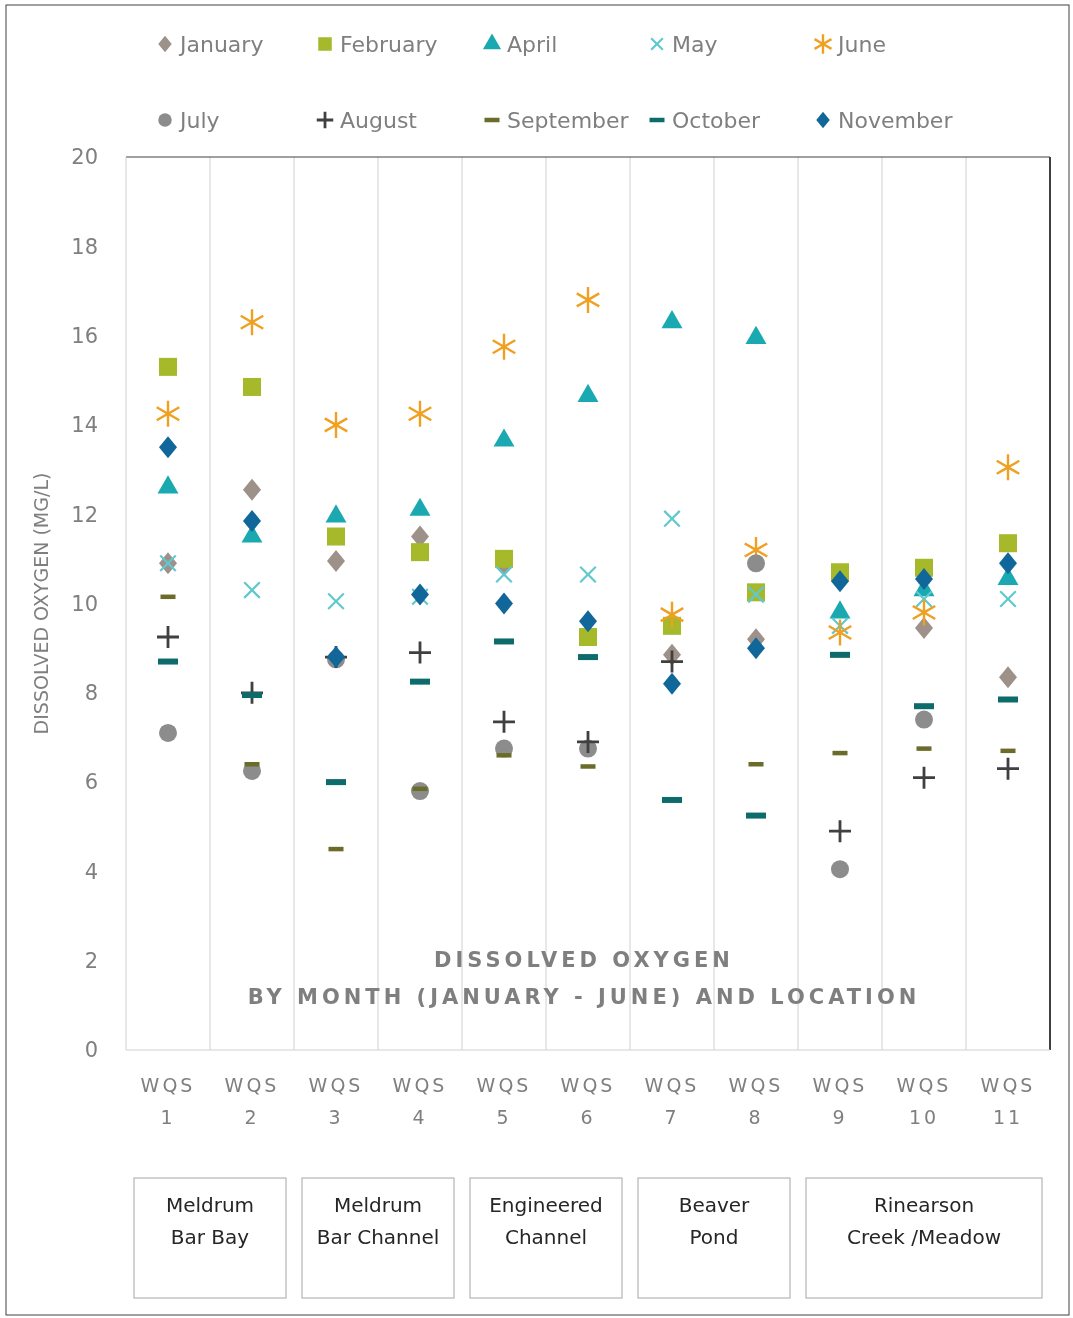 The height and width of the screenshot is (1318, 1073). Describe the element at coordinates (84, 335) in the screenshot. I see `y-tick-label: 16` at that location.